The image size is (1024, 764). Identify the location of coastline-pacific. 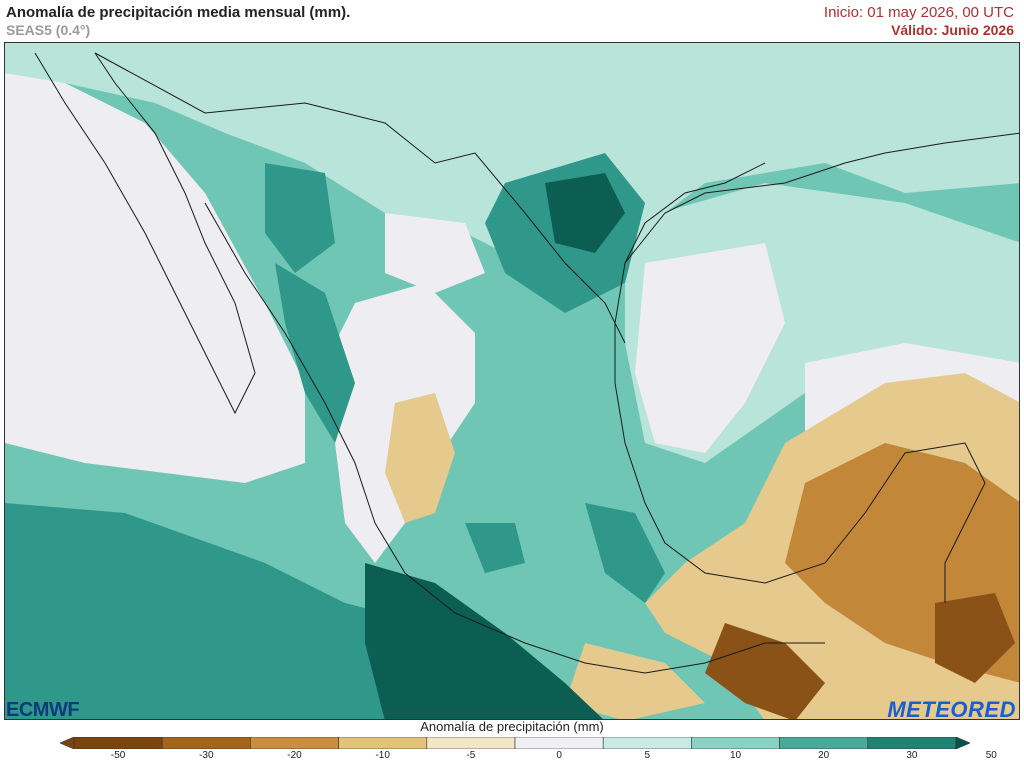
(145, 233).